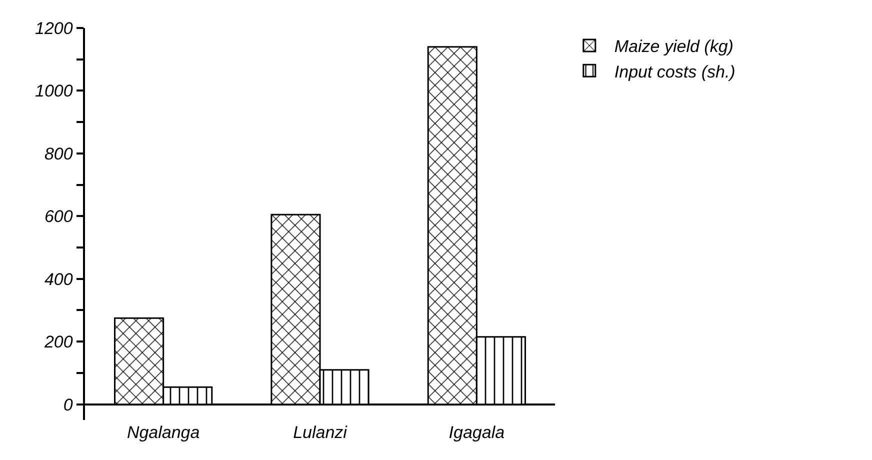  What do you see at coordinates (54, 28) in the screenshot?
I see `y-tick-label: 1200` at bounding box center [54, 28].